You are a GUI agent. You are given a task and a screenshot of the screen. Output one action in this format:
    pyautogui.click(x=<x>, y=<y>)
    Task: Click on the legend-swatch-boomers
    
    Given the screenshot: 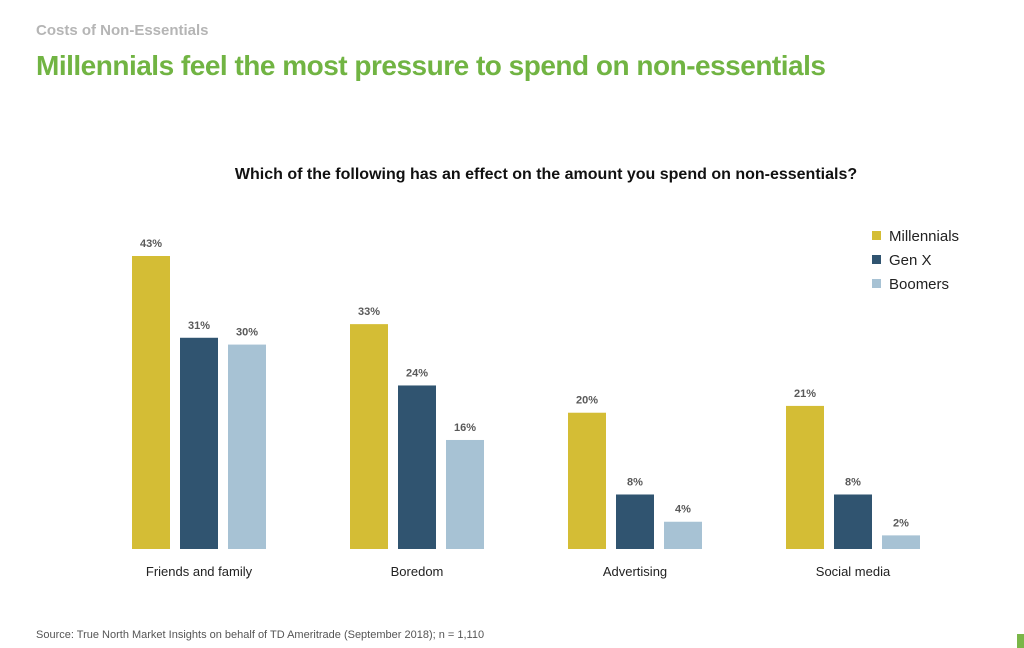 What is the action you would take?
    pyautogui.click(x=876, y=283)
    